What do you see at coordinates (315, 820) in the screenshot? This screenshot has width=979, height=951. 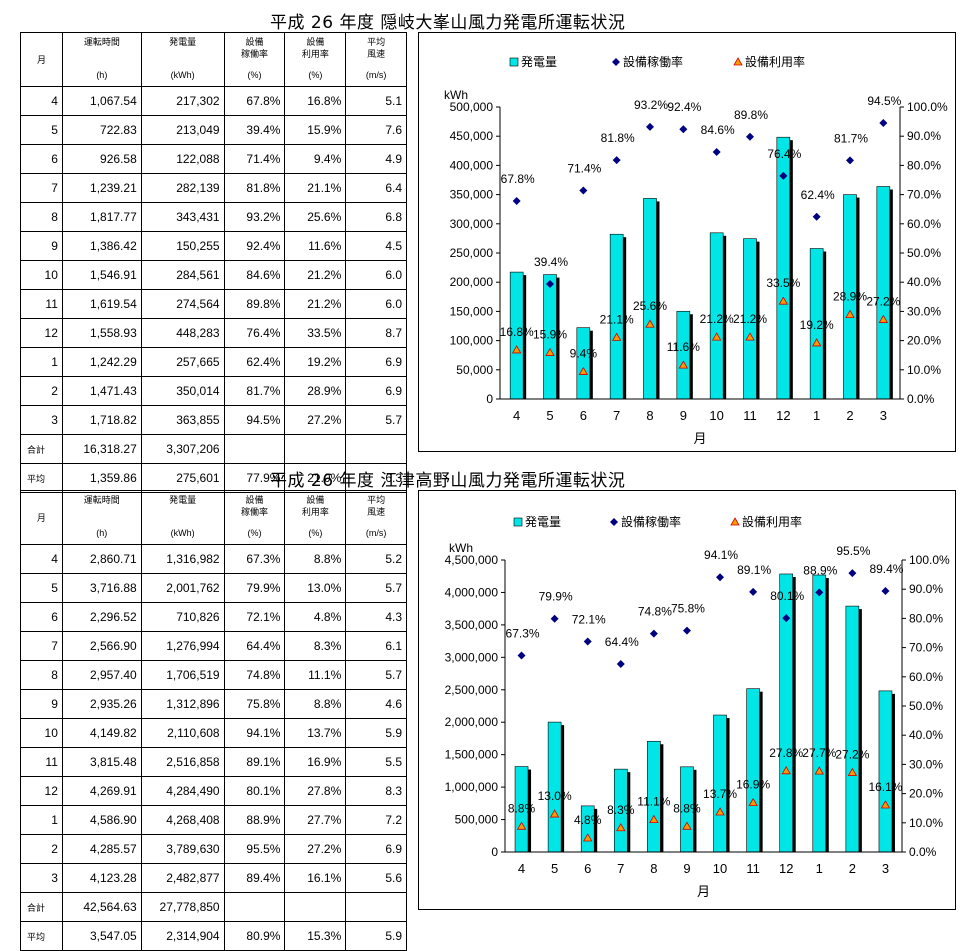 I see `table-cell: 27.7%` at bounding box center [315, 820].